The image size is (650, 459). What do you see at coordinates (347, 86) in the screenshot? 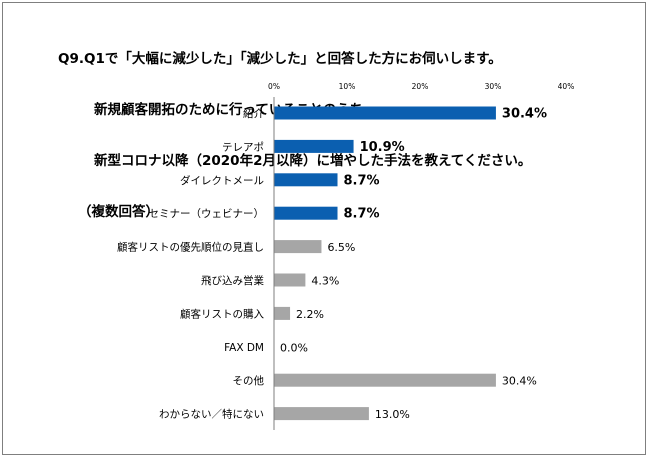
I see `x-tick-label: 10%` at bounding box center [347, 86].